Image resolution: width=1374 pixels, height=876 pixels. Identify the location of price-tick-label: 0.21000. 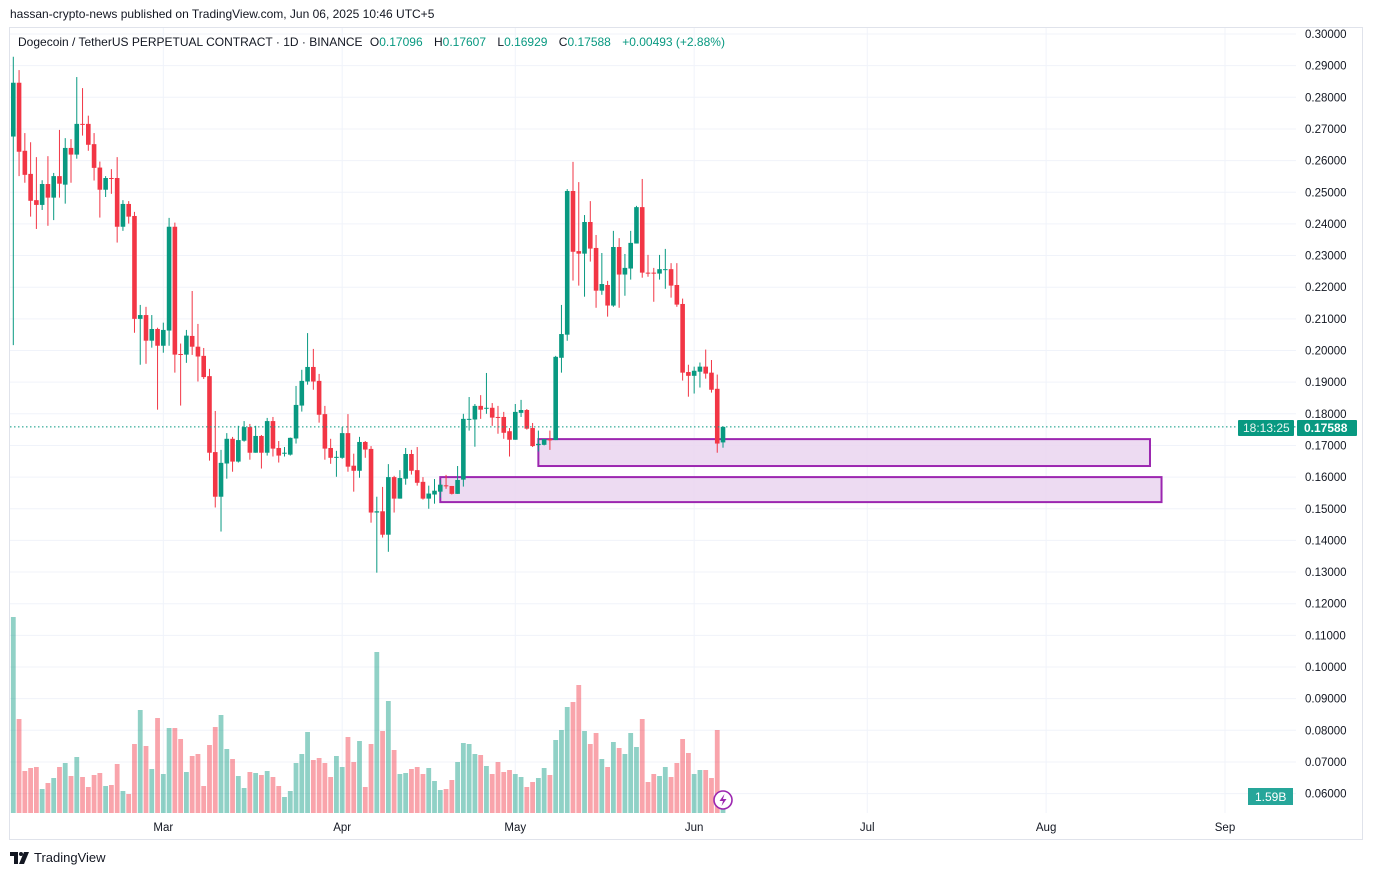
(1326, 320).